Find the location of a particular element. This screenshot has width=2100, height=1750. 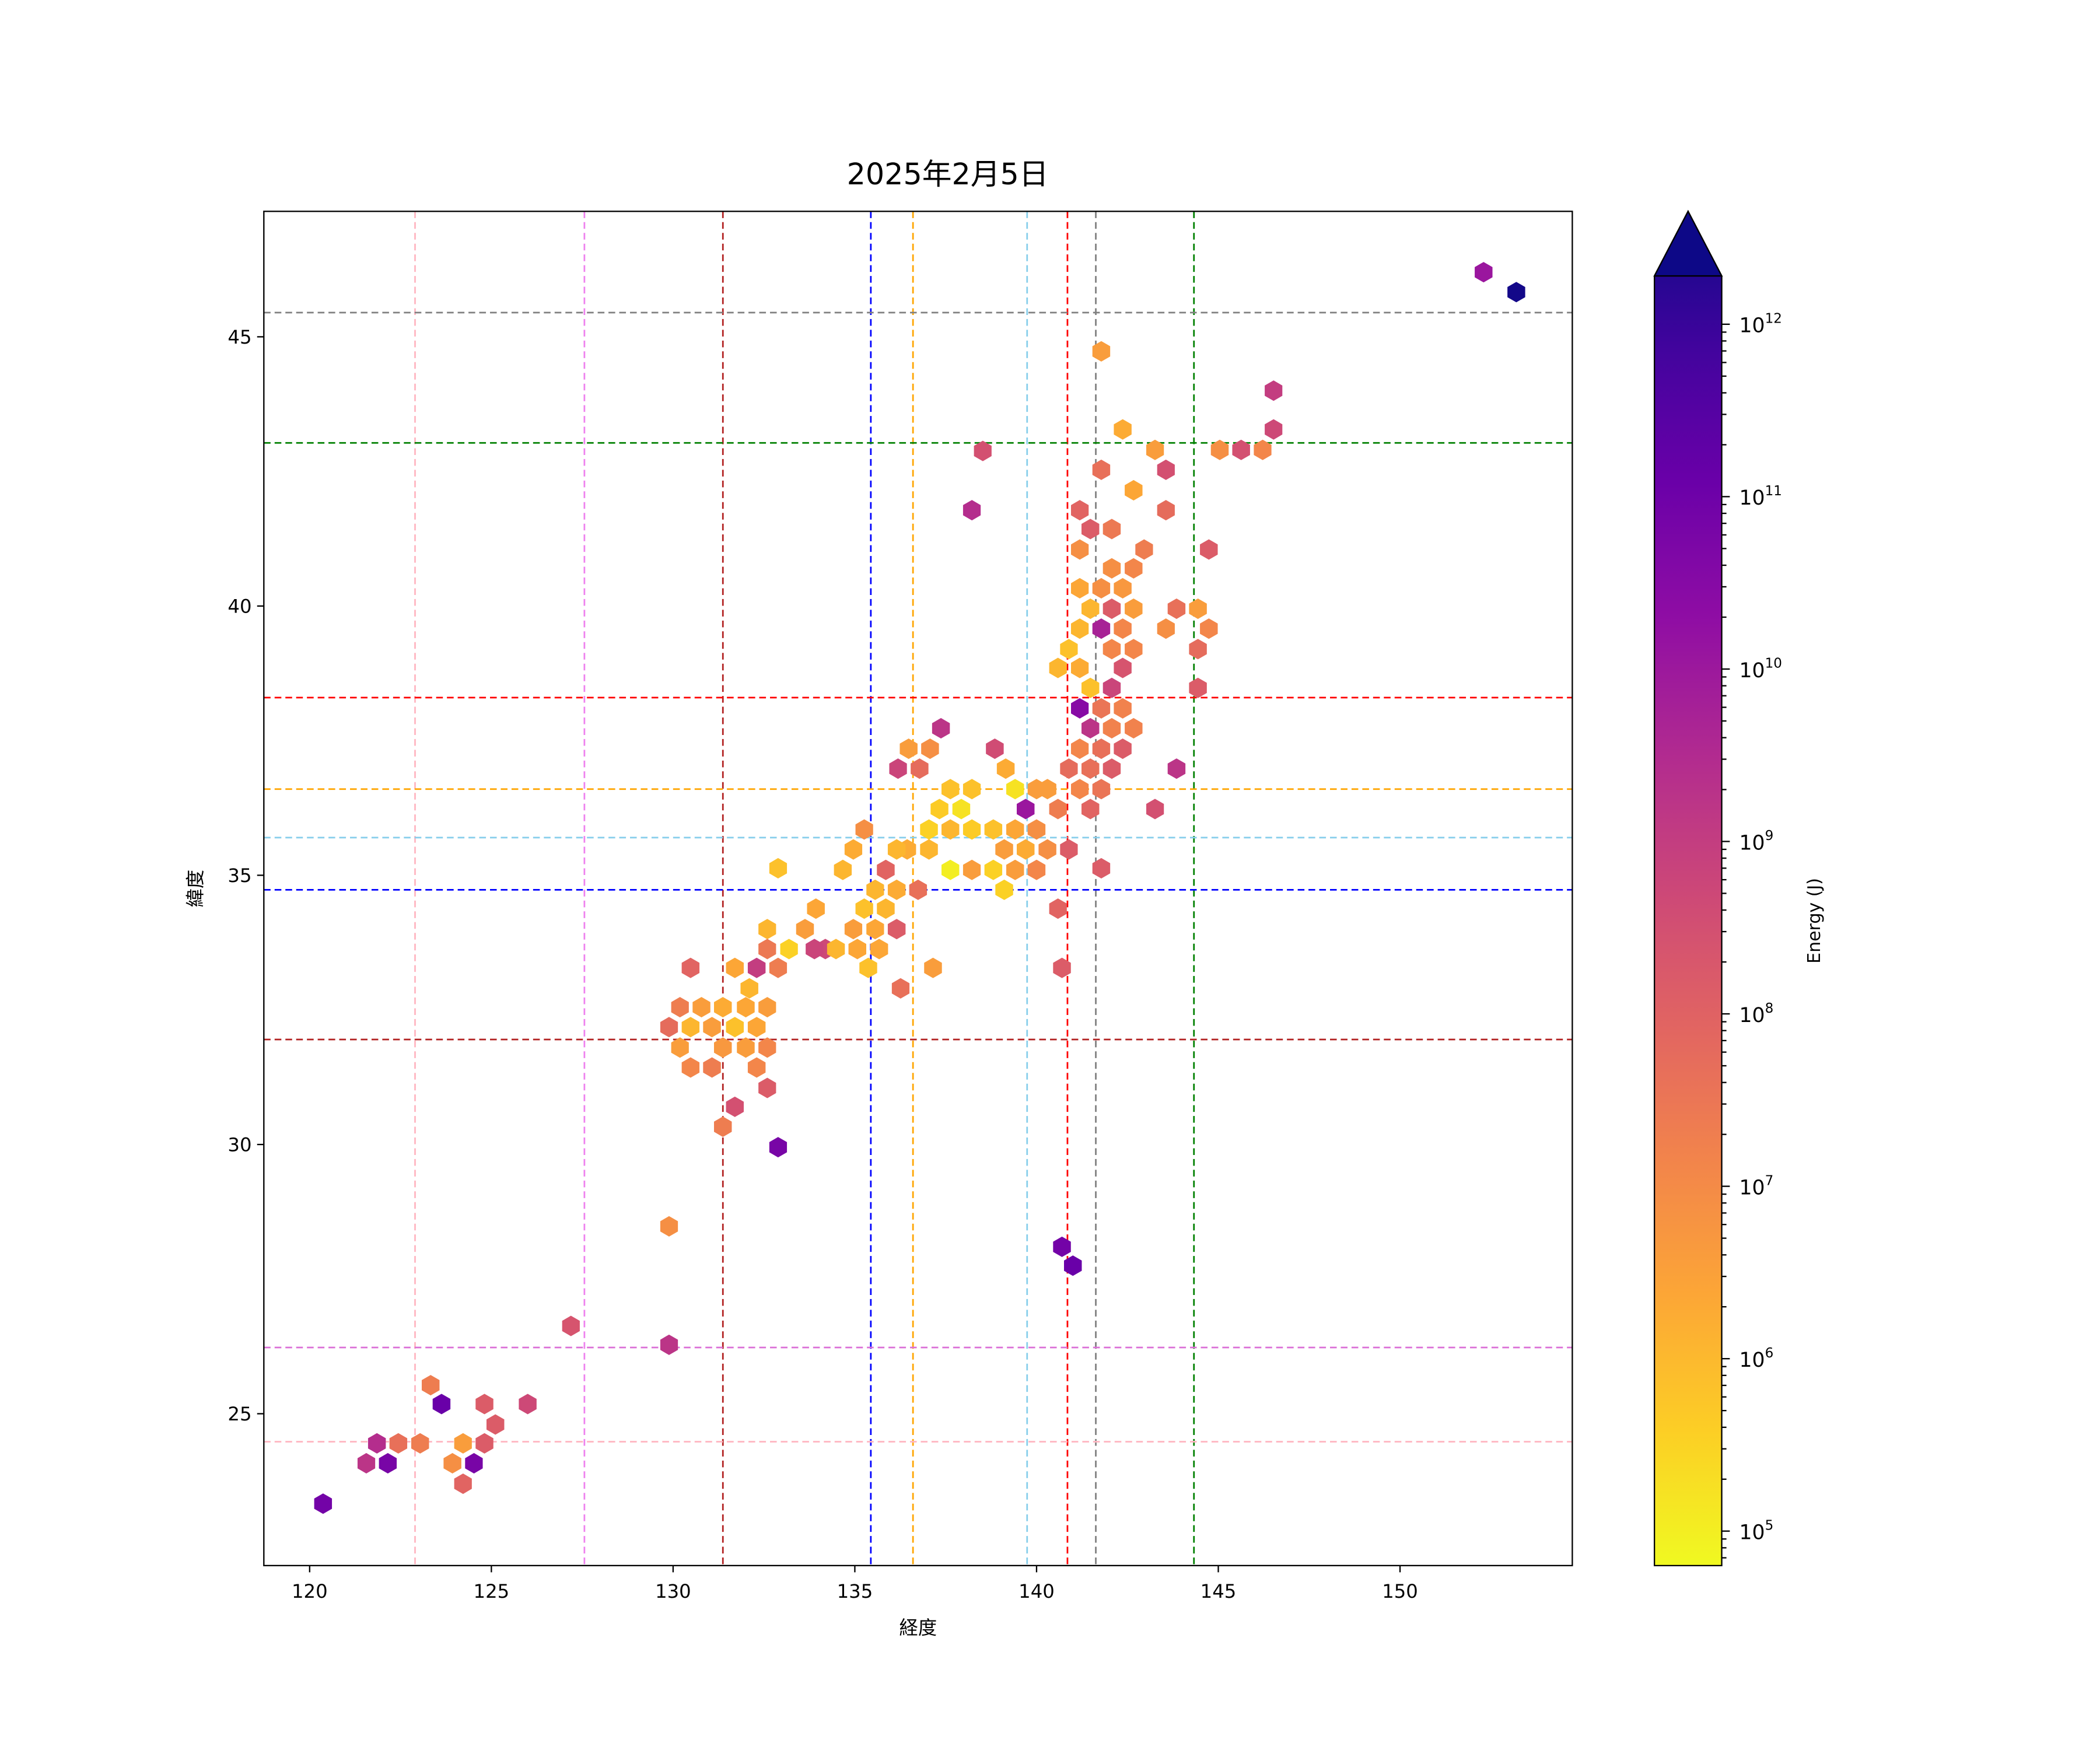

colorbar-tick-label: 10¹¹ is located at coordinates (1761, 497).